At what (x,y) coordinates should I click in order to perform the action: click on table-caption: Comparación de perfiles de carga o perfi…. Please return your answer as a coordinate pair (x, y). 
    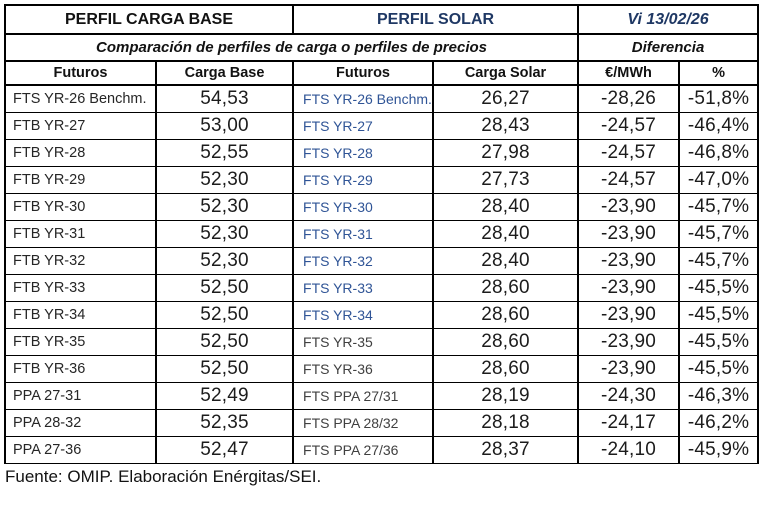
    Looking at the image, I should click on (291, 47).